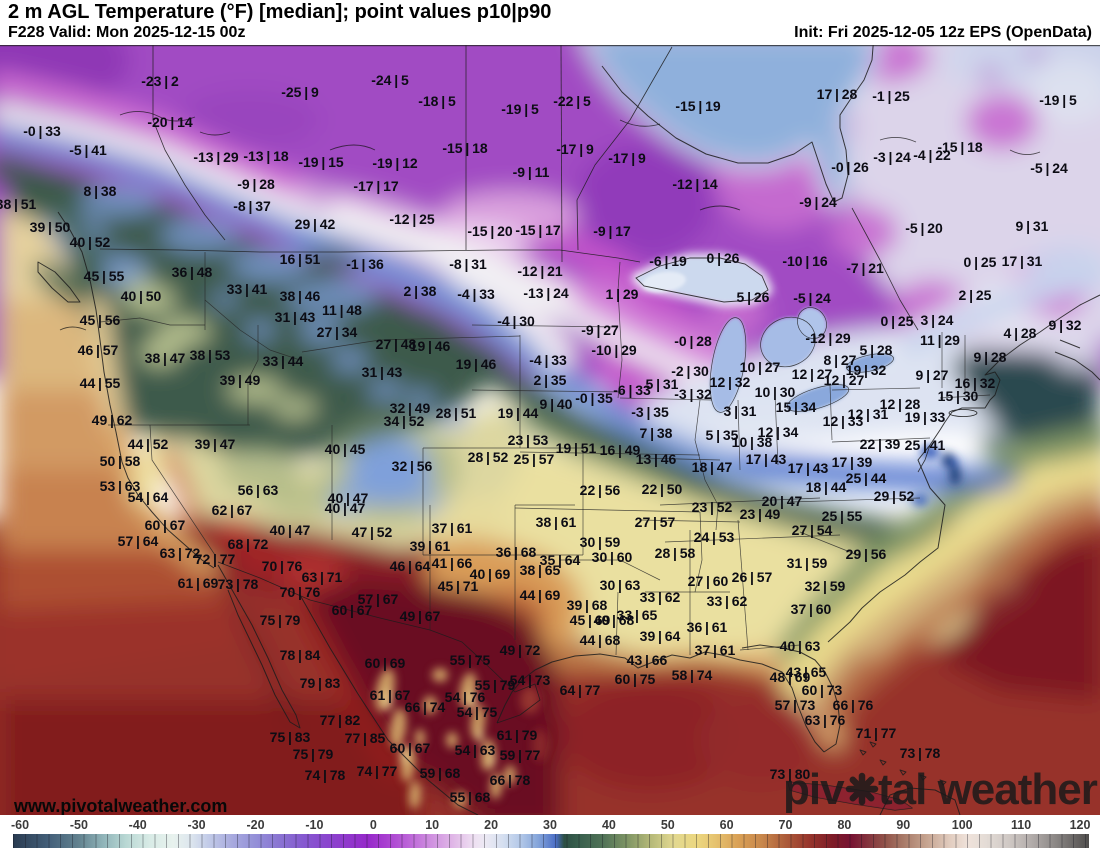 The width and height of the screenshot is (1100, 850). What do you see at coordinates (465, 697) in the screenshot?
I see `svg-text: 54 | 76` at bounding box center [465, 697].